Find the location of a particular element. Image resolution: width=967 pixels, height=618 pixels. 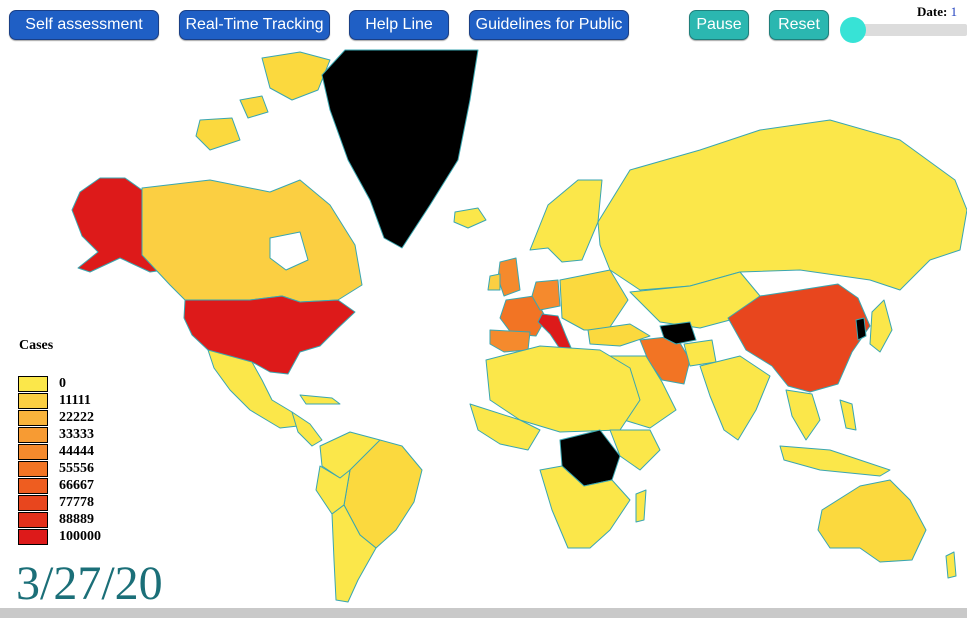

help-line-button: Help Line is located at coordinates (399, 25).